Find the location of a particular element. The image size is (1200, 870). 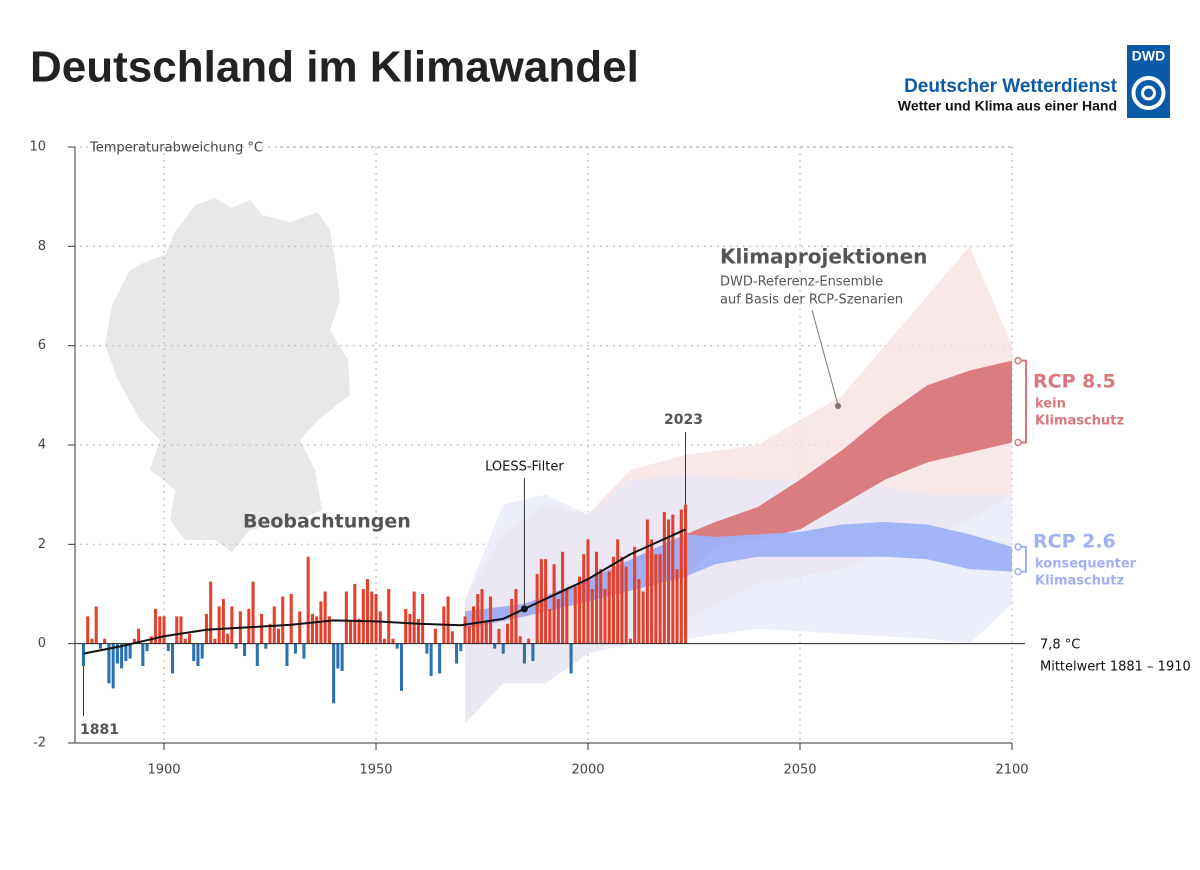

y-tick-label: -2 is located at coordinates (39, 743).